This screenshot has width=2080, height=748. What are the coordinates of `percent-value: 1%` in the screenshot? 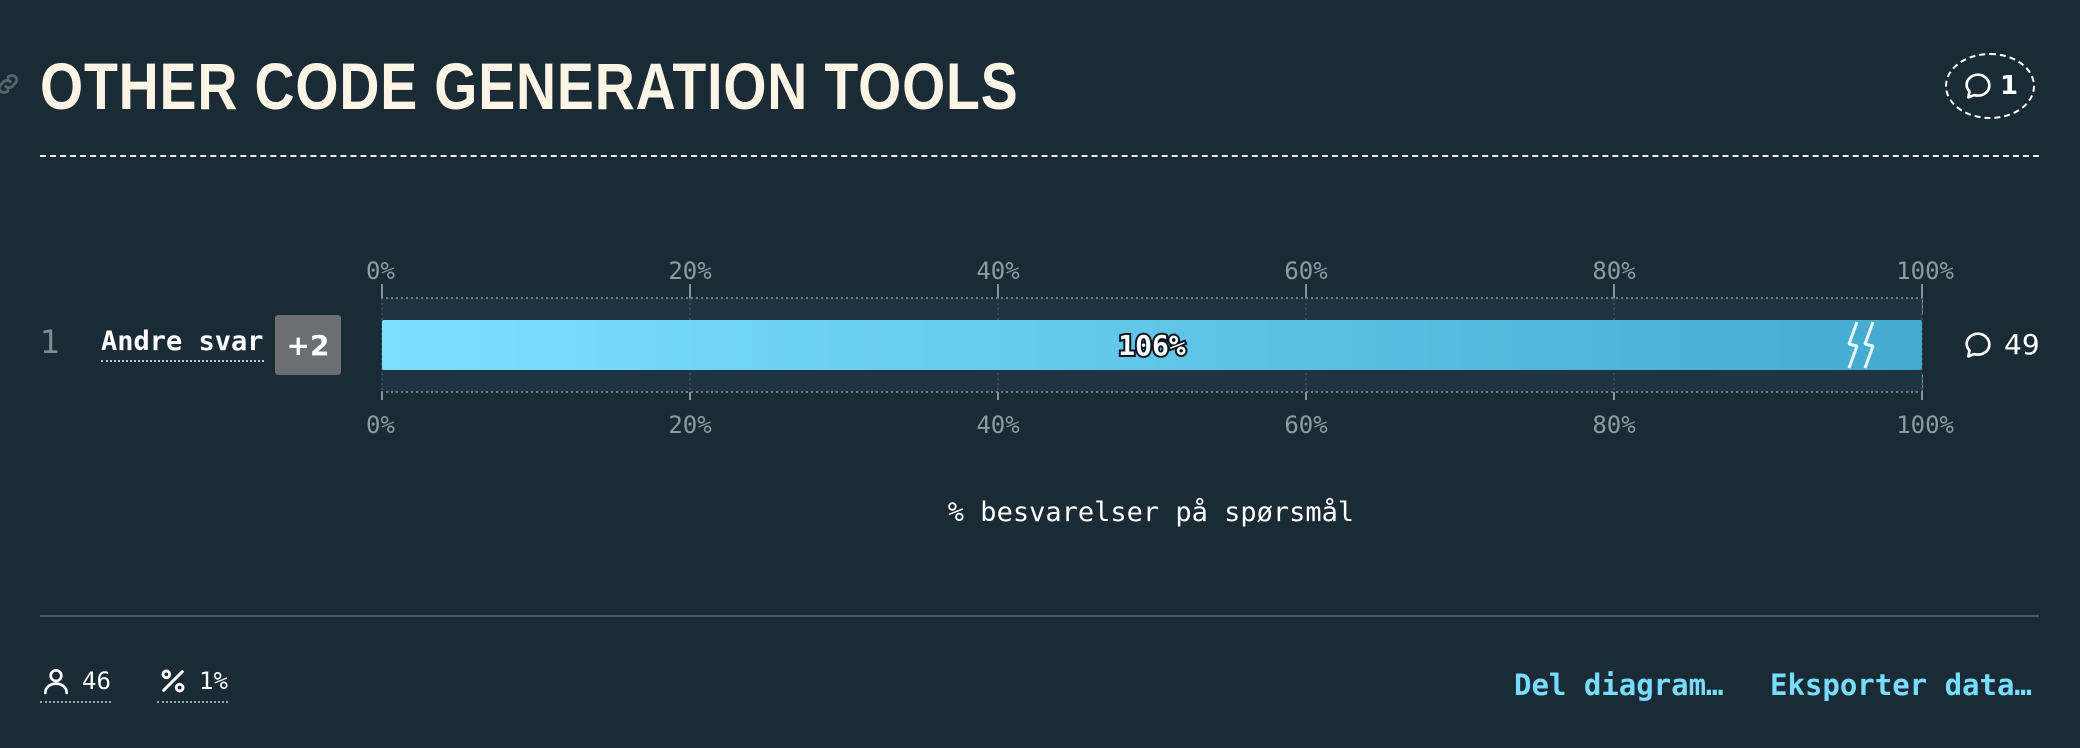 It's located at (213, 681).